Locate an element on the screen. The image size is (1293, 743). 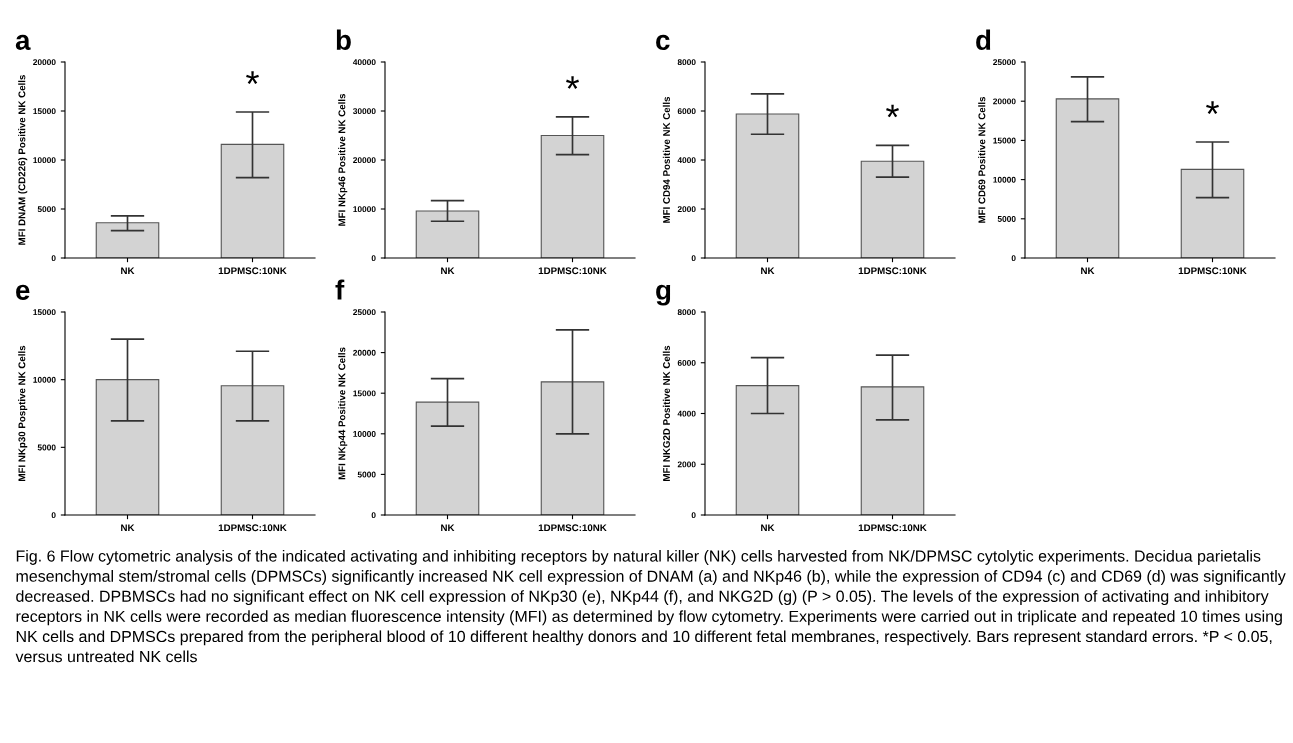
chart-title: a is located at coordinates (23, 42).